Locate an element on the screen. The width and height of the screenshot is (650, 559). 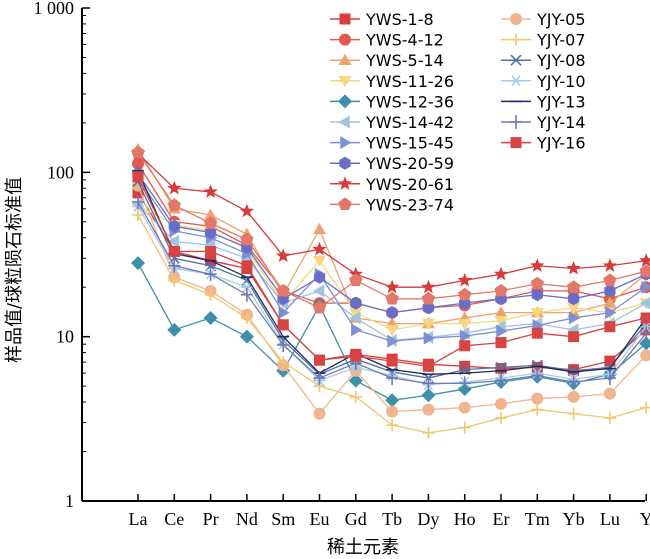
legend-label: YWS-20-61 is located at coordinates (409, 184).